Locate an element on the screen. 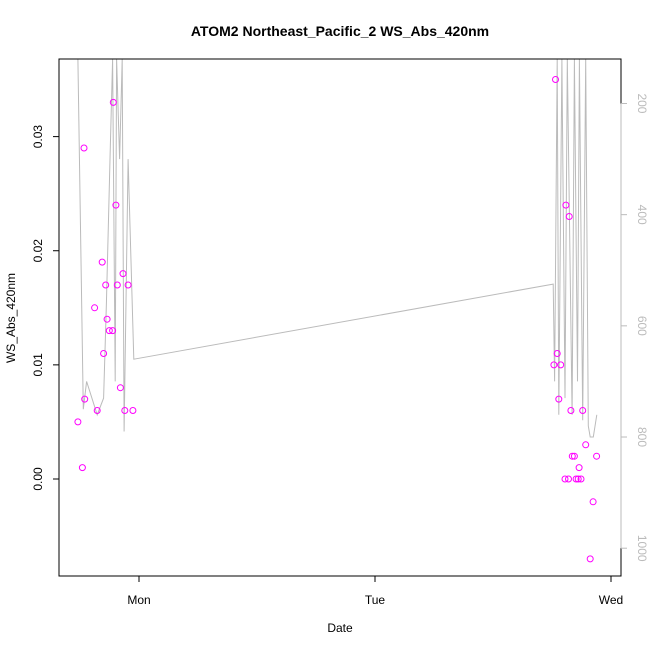  y-tick-label: 0.00 is located at coordinates (38, 479).